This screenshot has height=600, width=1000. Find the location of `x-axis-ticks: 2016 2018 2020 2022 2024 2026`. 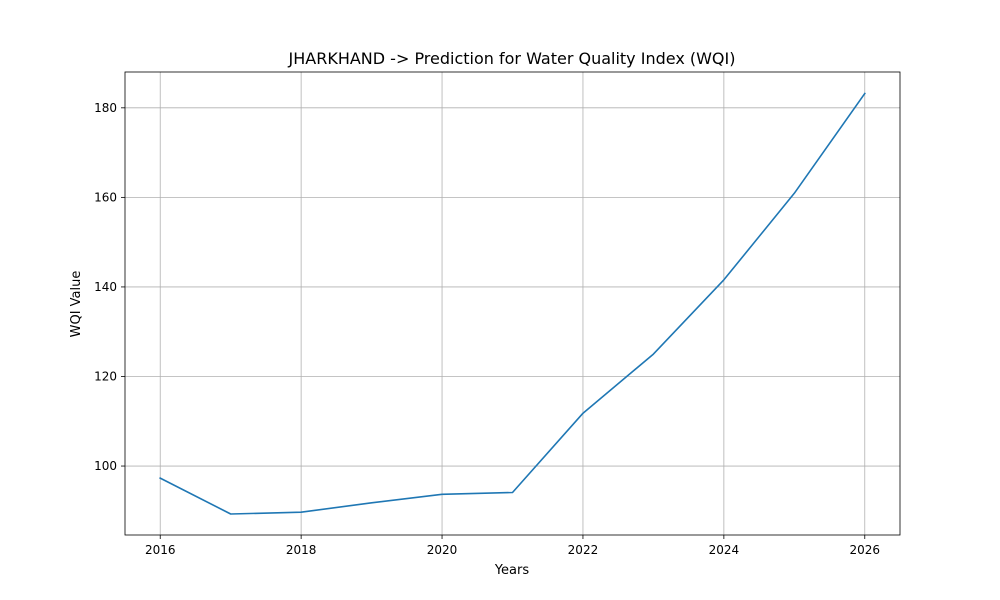

x-axis-ticks: 2016 2018 2020 2022 2024 2026 is located at coordinates (512, 546).